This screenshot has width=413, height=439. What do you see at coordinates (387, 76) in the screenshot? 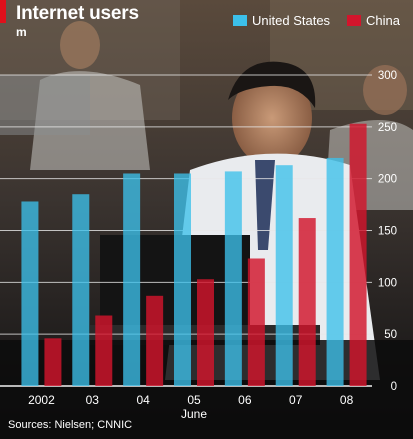
I see `y-tick-label-300: 300` at bounding box center [387, 76].